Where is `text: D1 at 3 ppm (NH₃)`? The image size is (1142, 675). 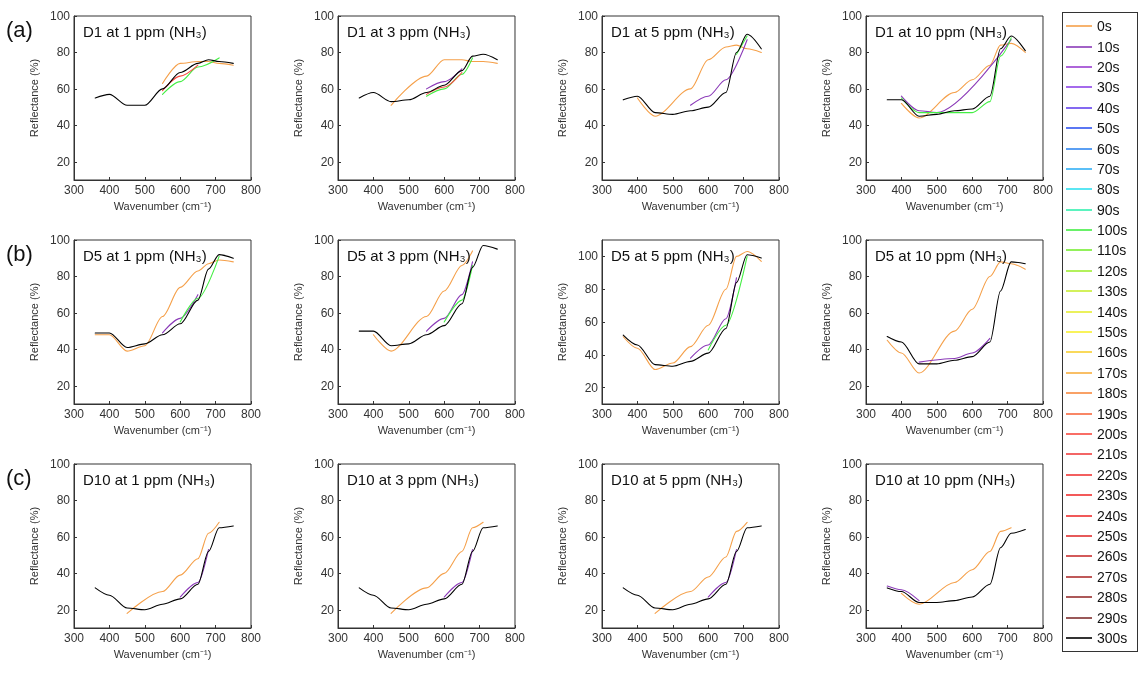
text: D1 at 3 ppm (NH₃) is located at coordinates (409, 31).